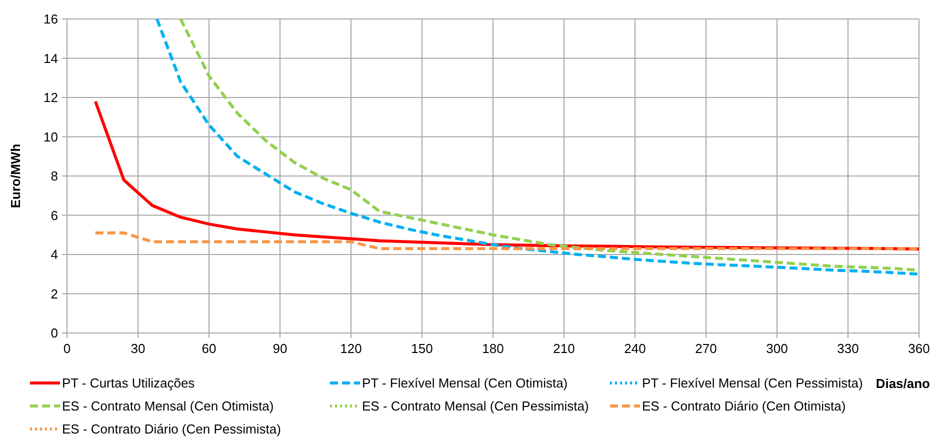 Image resolution: width=943 pixels, height=442 pixels. I want to click on y-tick-label: 6, so click(54, 215).